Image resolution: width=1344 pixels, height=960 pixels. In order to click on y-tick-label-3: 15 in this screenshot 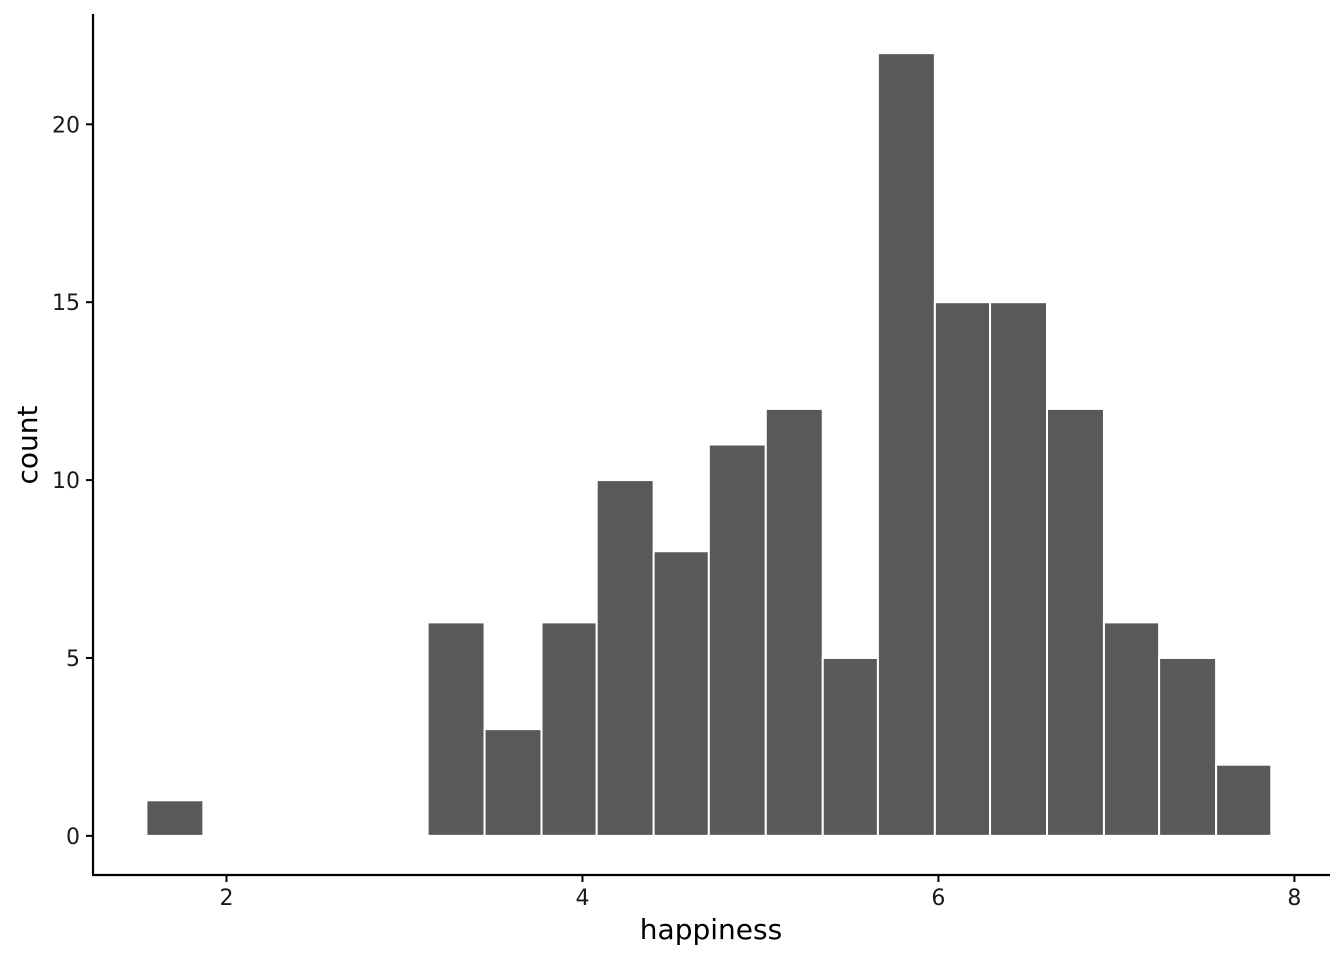, I will do `click(66, 303)`.